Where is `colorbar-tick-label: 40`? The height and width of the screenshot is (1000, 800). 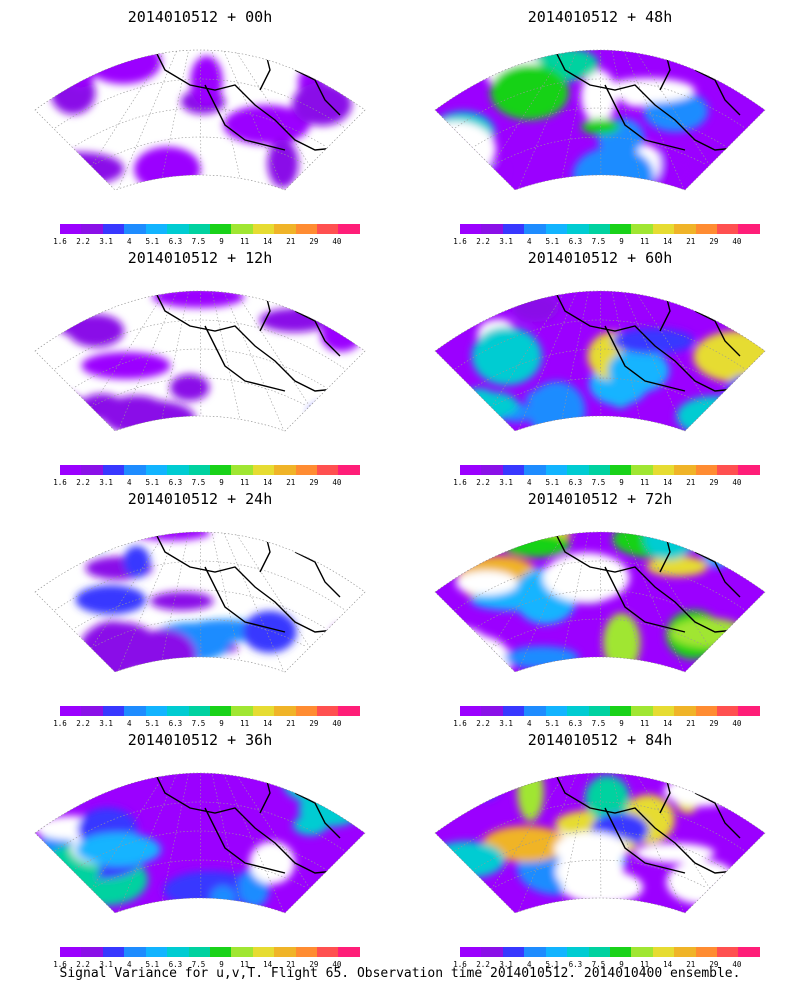
colorbar-tick-label: 40 is located at coordinates (737, 723).